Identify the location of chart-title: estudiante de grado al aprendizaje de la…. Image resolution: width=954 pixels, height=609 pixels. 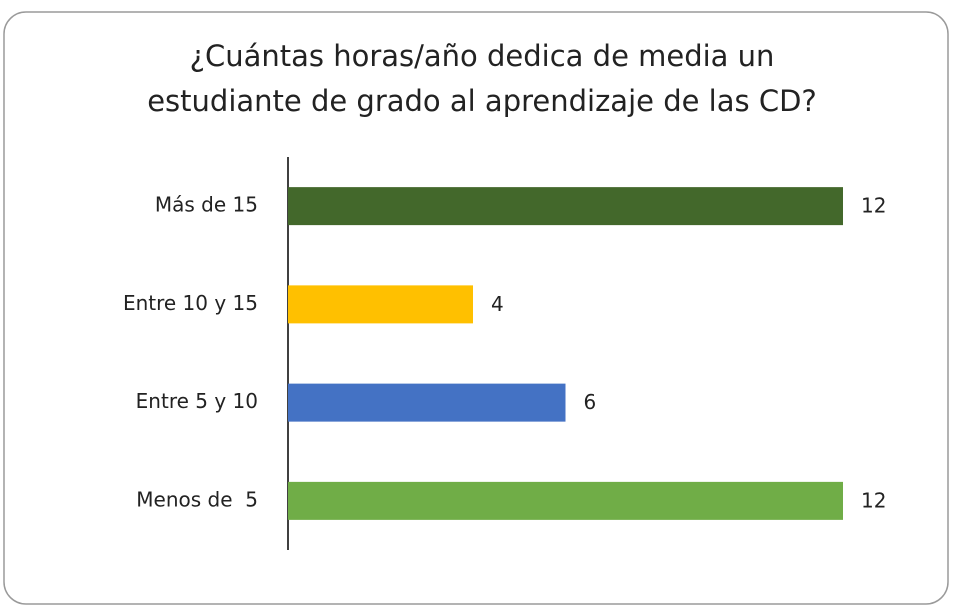
(482, 101).